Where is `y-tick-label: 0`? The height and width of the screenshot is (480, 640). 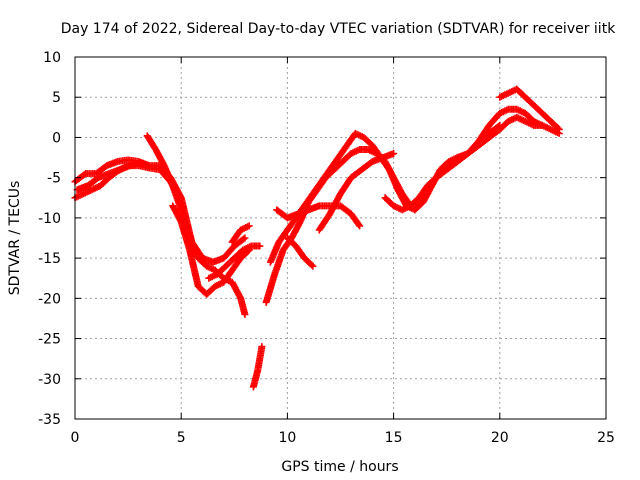
y-tick-label: 0 is located at coordinates (56, 138).